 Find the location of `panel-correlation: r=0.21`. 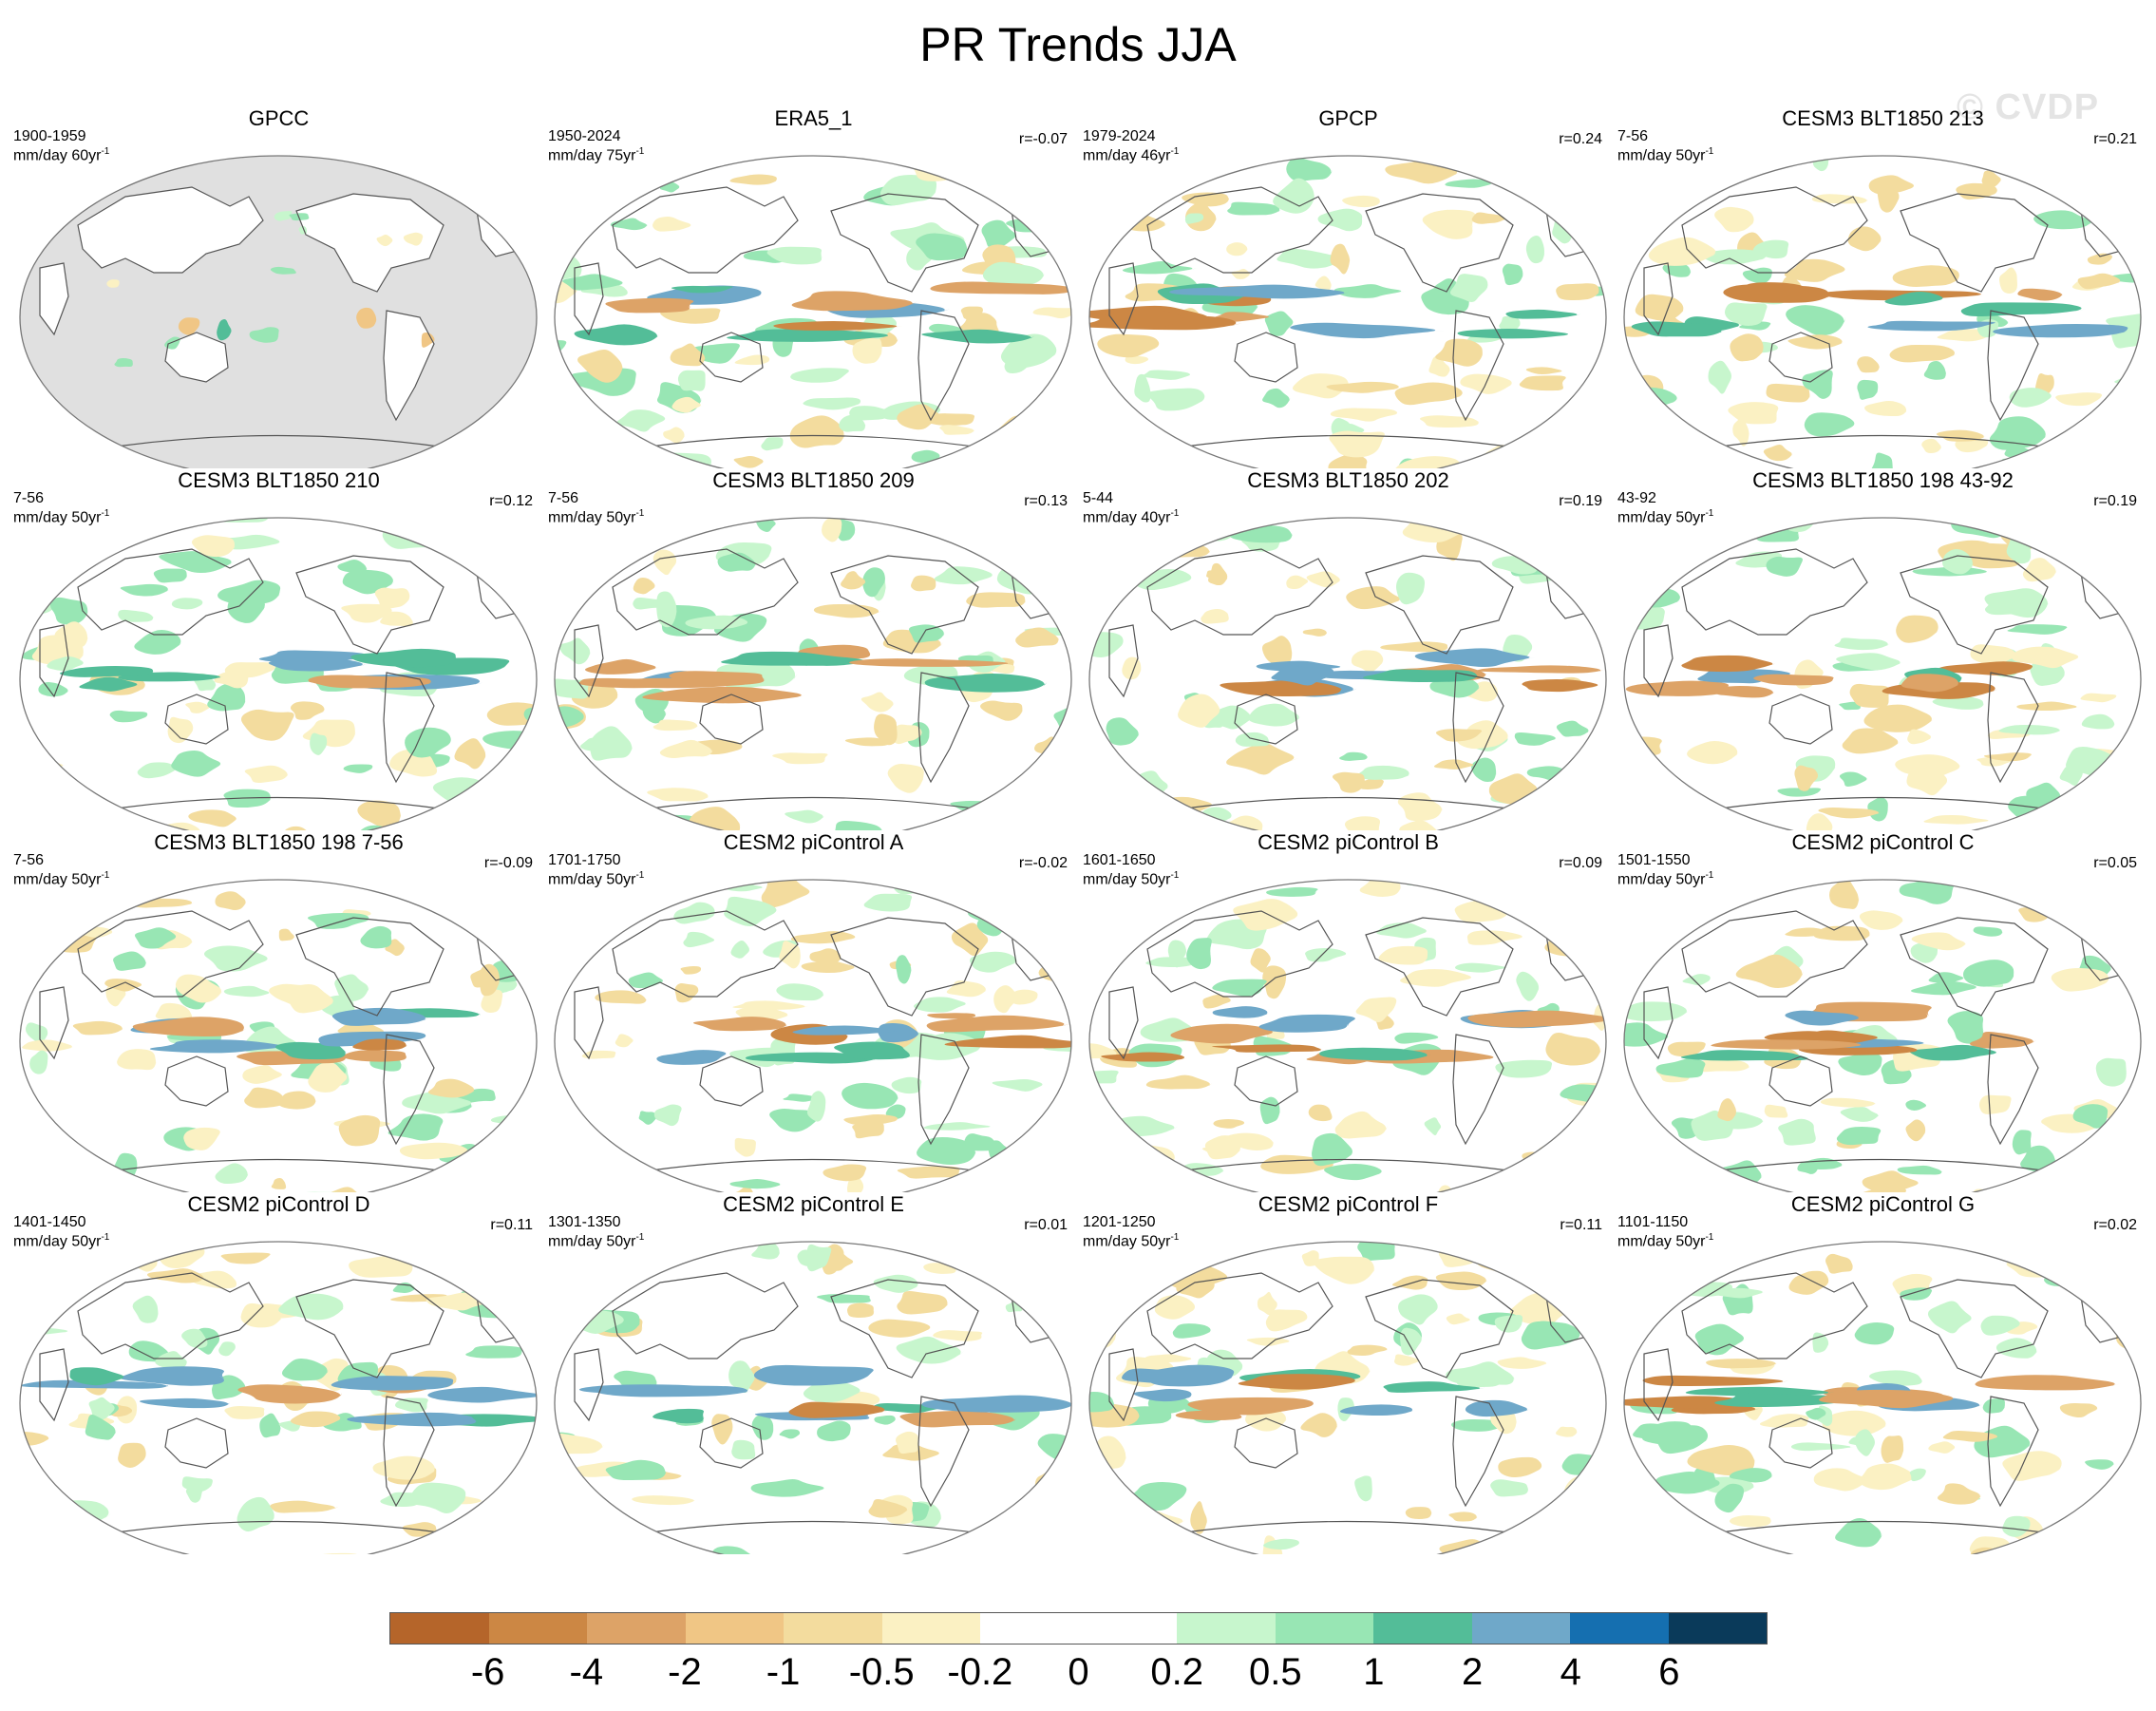

panel-correlation: r=0.21 is located at coordinates (2115, 139).